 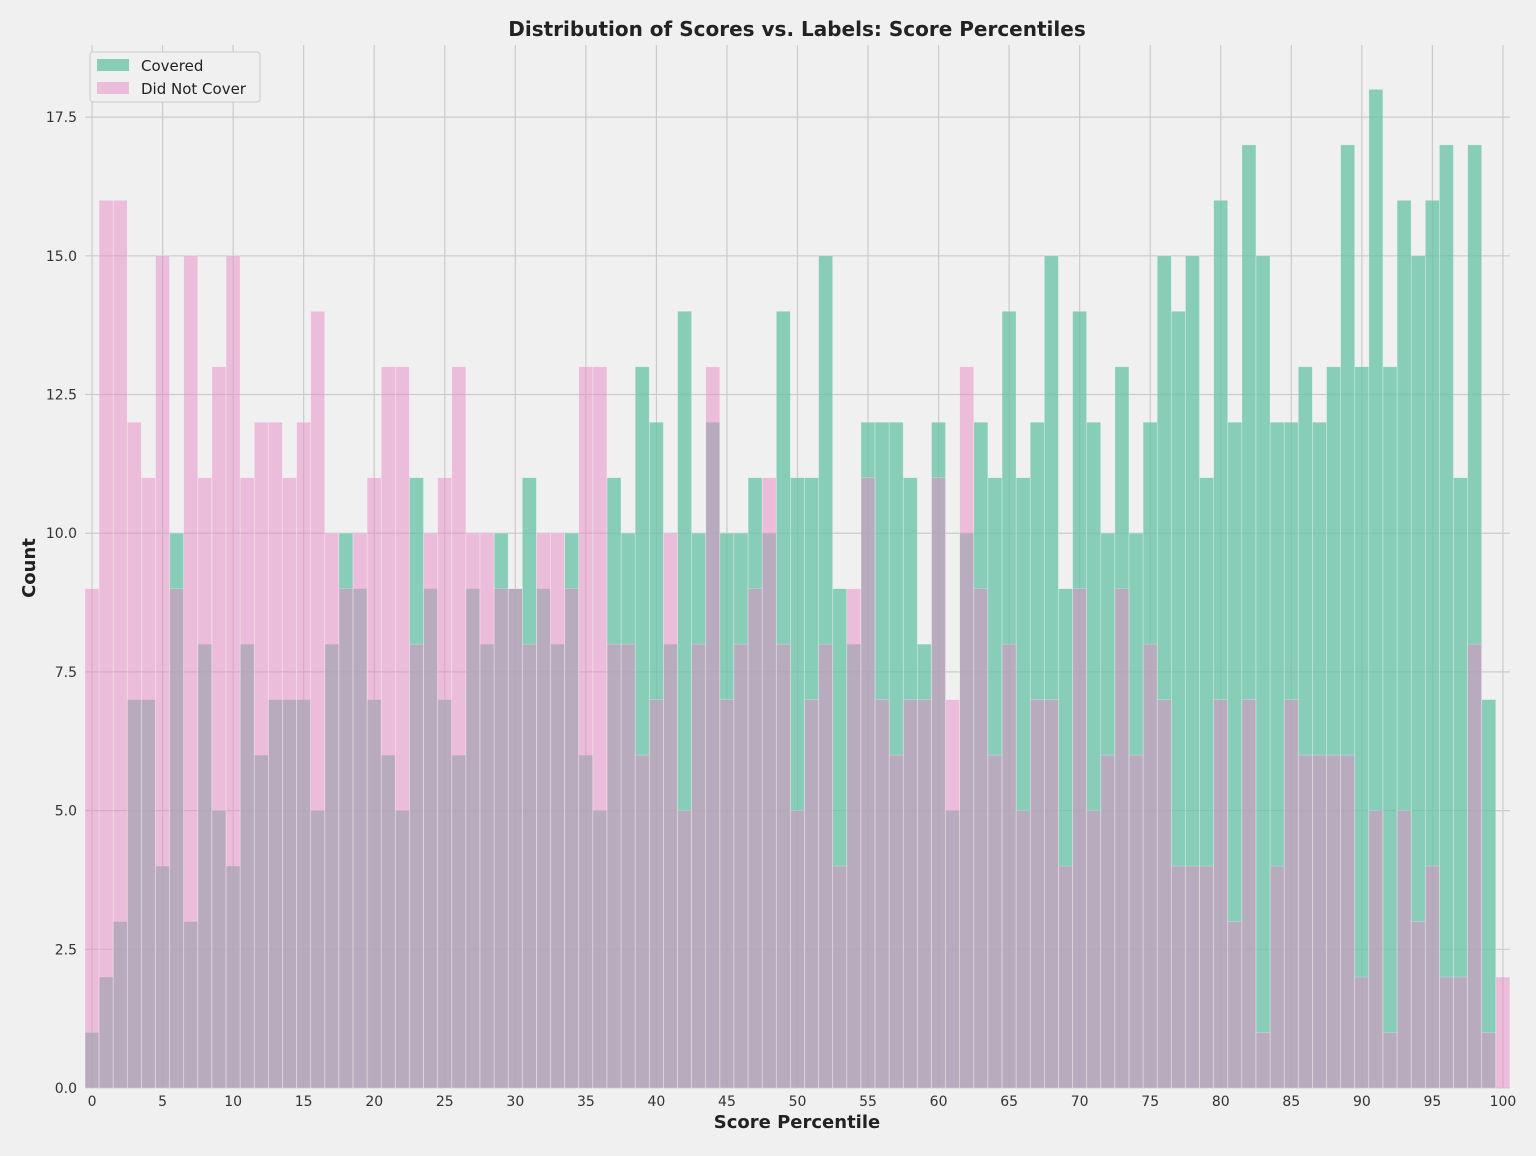 What do you see at coordinates (586, 1102) in the screenshot?
I see `x-tick-label: 35` at bounding box center [586, 1102].